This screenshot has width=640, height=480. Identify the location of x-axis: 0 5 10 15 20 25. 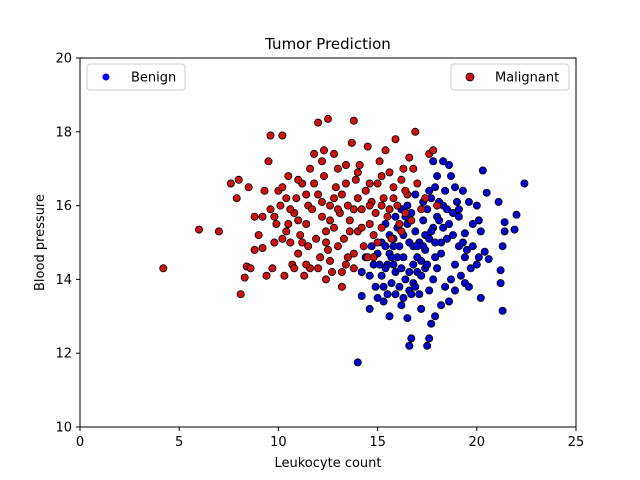
(330, 438).